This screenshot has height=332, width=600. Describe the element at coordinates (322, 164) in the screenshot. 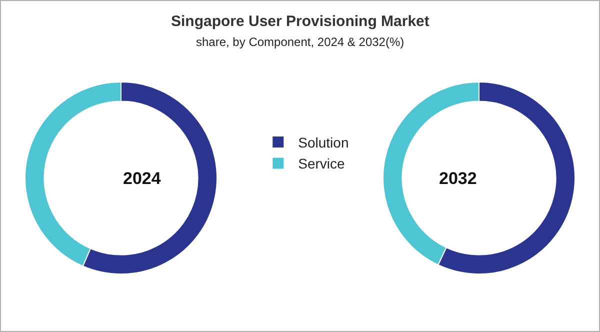

I see `legend-label: Service` at that location.